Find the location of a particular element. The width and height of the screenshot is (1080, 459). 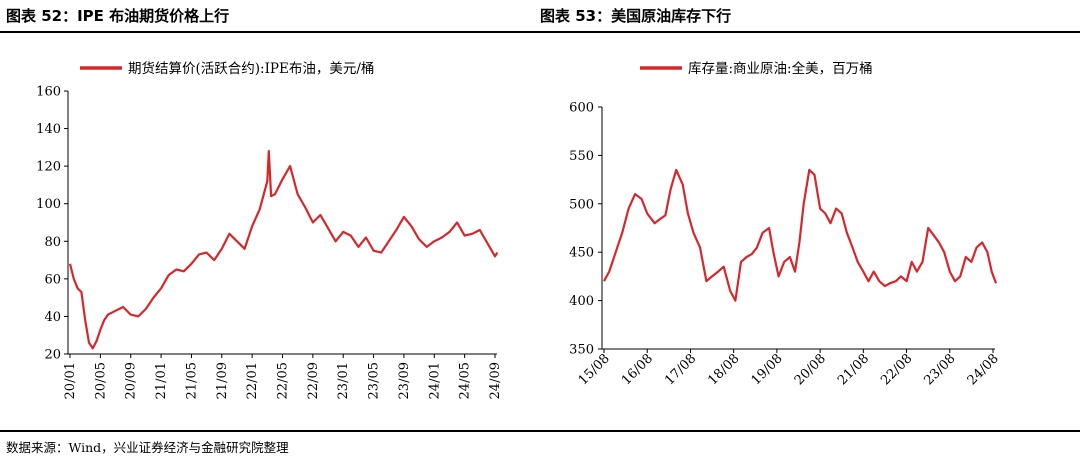

x-tick-label: 21/01 is located at coordinates (161, 380).